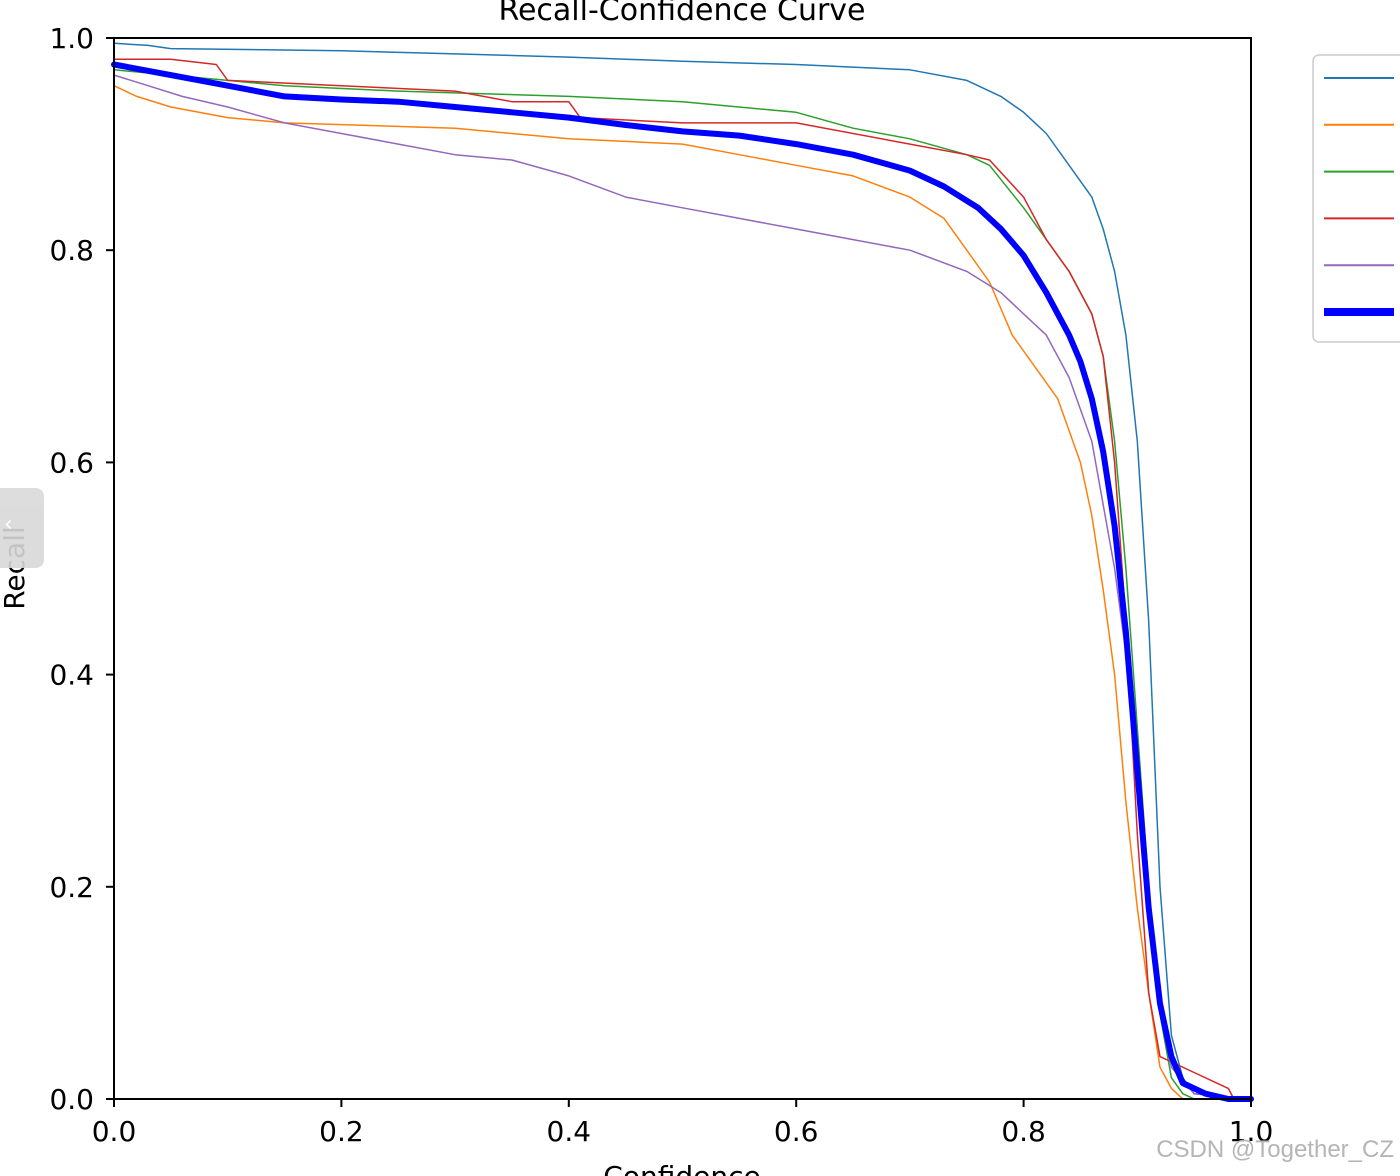 This screenshot has height=1176, width=1400. What do you see at coordinates (1251, 1131) in the screenshot?
I see `x-tick-label: 1.0` at bounding box center [1251, 1131].